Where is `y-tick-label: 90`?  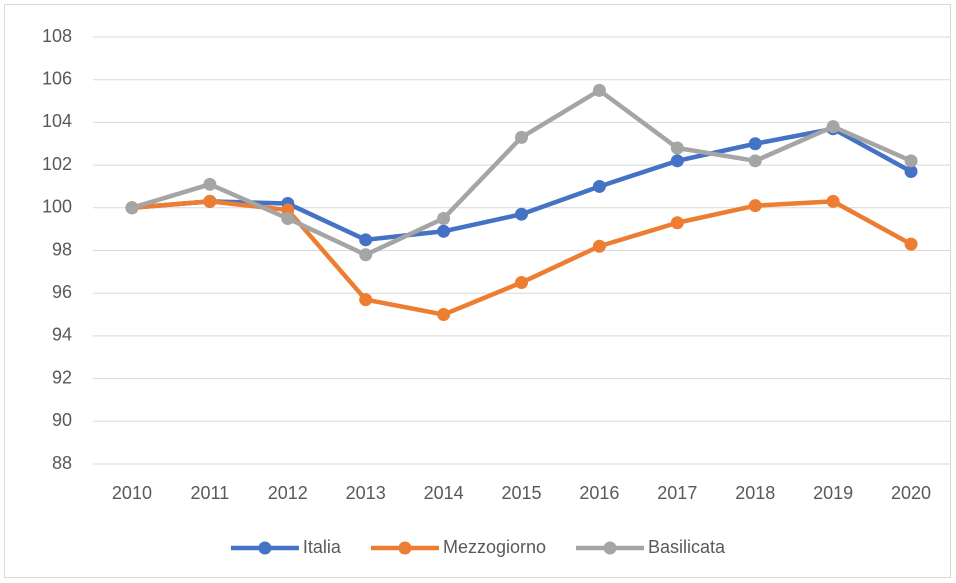 y-tick-label: 90 is located at coordinates (62, 420).